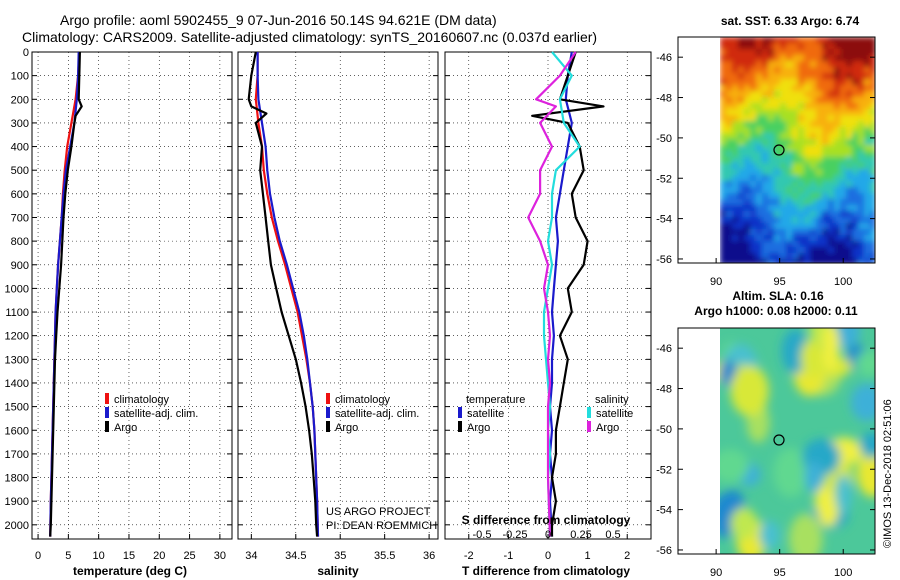  Describe the element at coordinates (843, 494) in the screenshot. I see `sla-blob` at that location.